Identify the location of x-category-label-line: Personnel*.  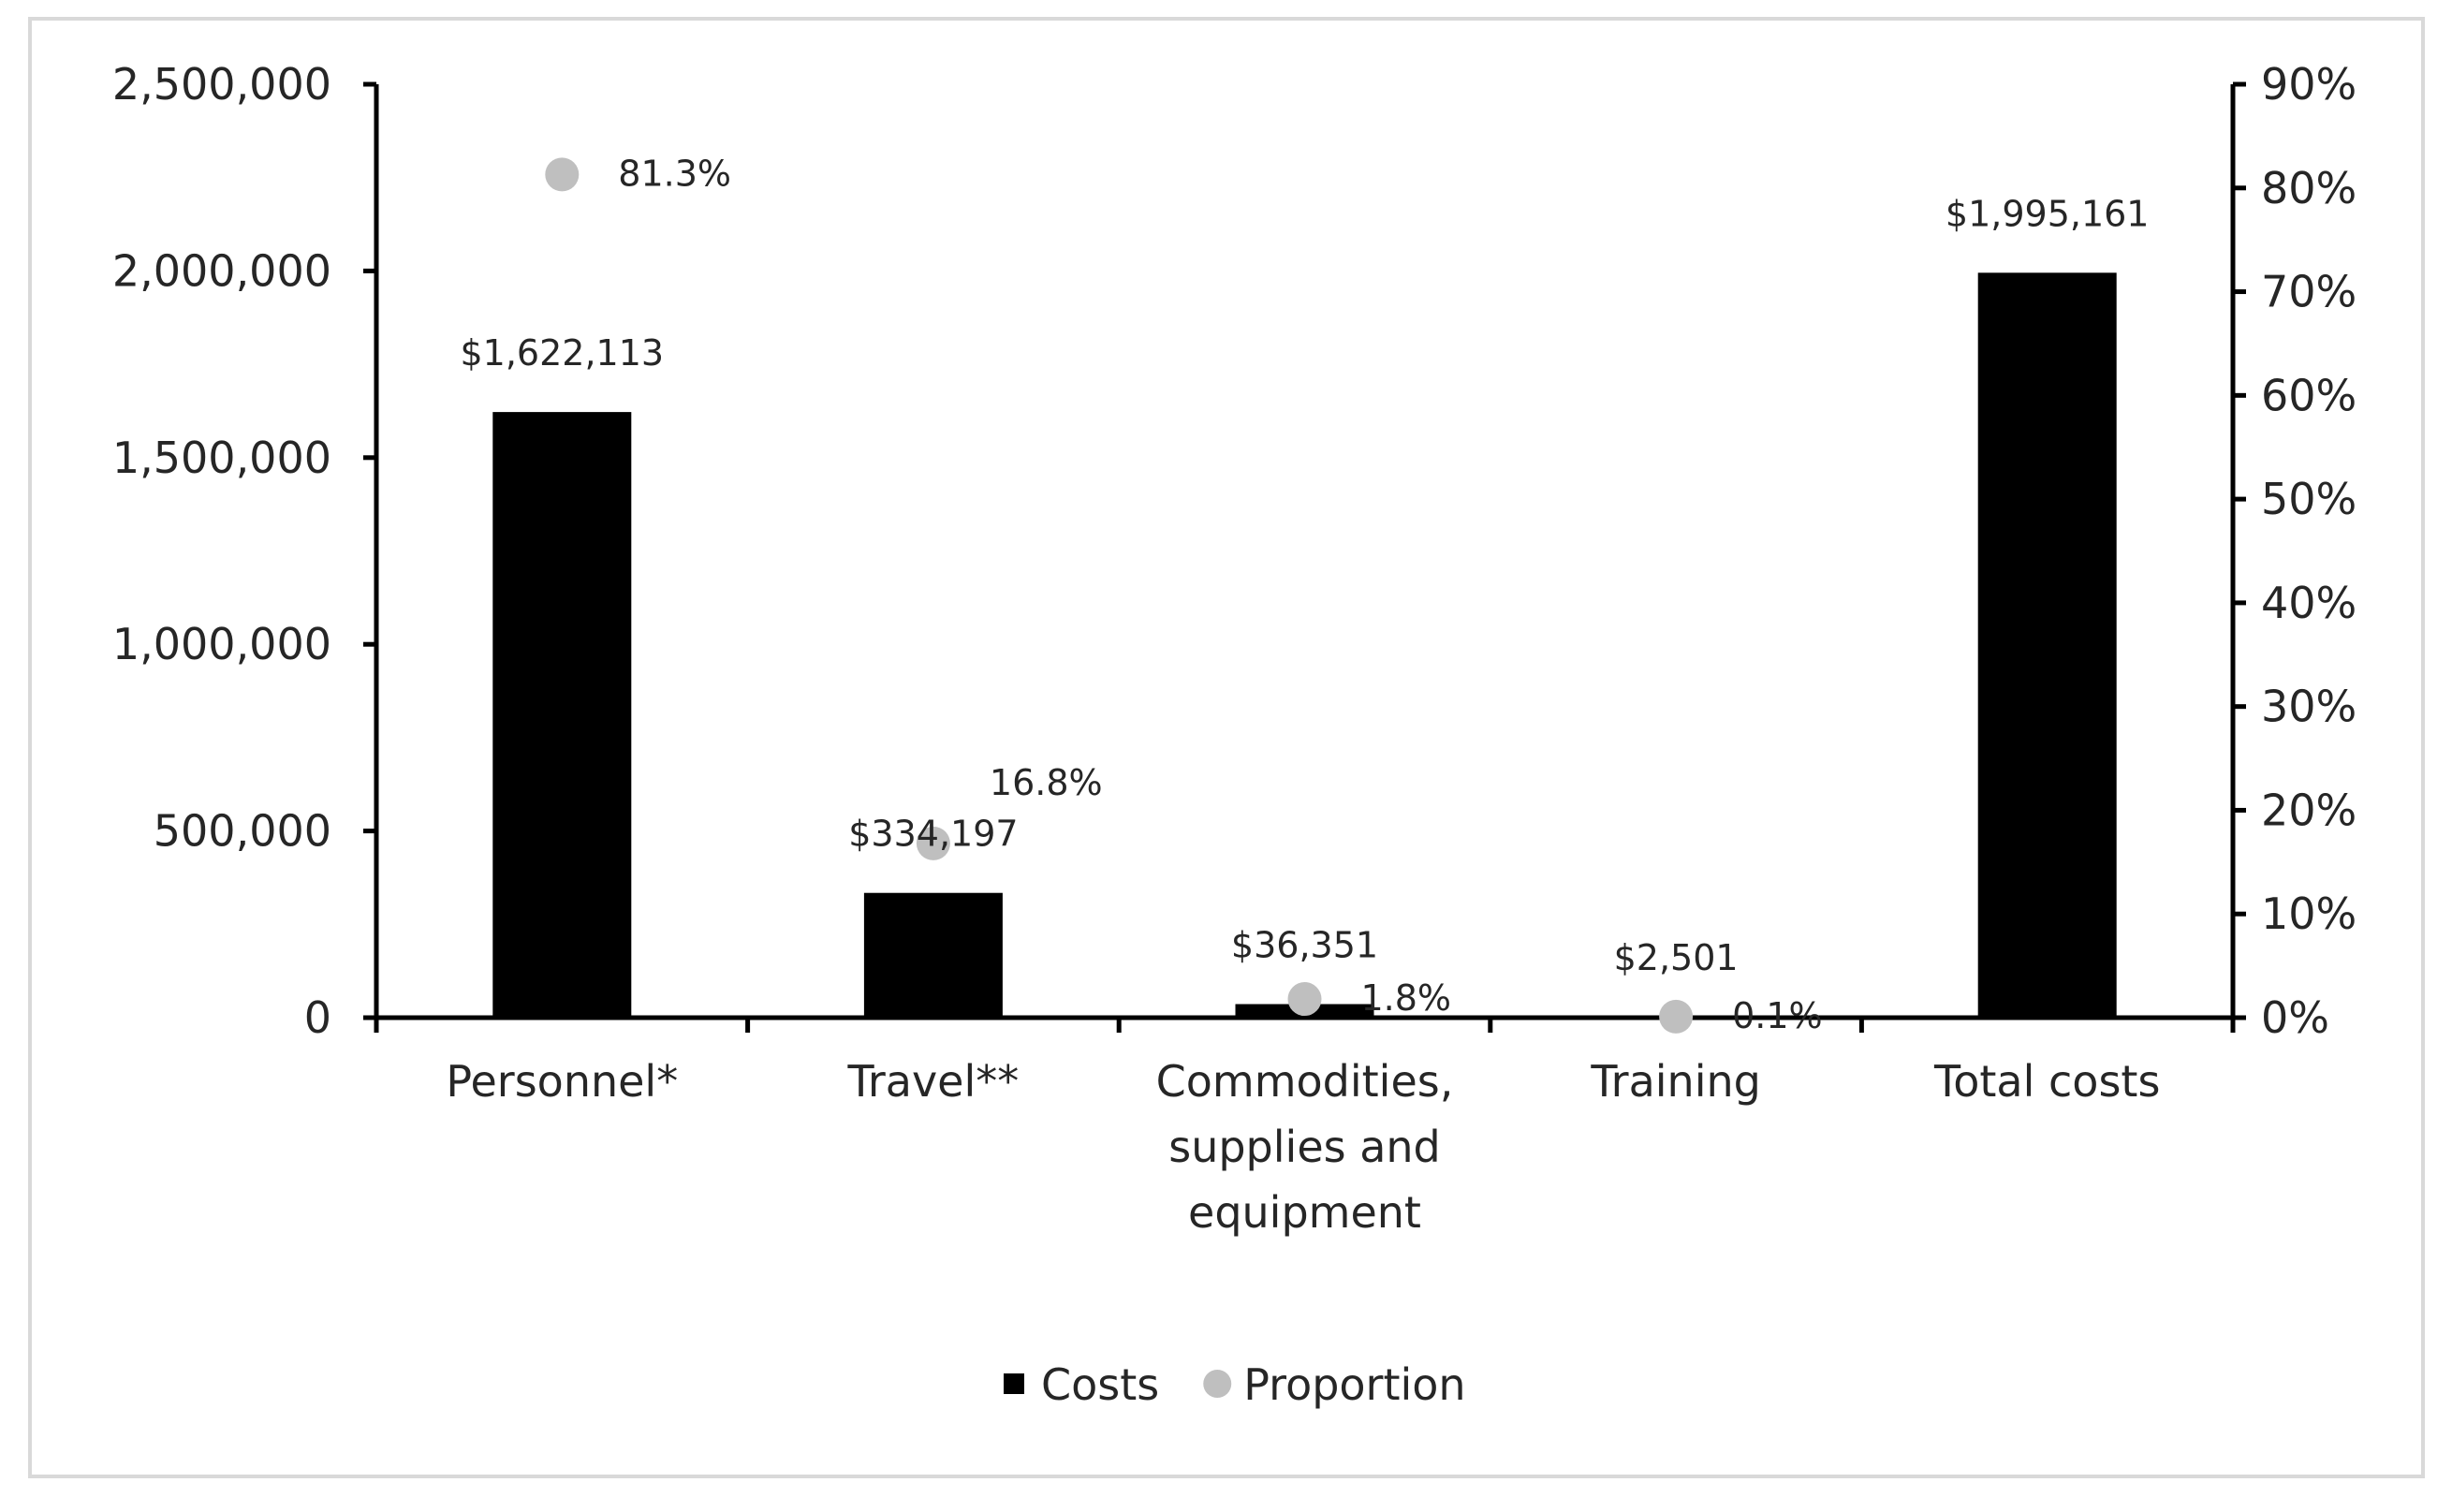
(562, 1081).